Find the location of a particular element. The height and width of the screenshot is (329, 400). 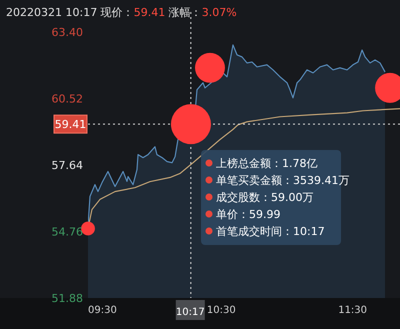

annotation: 单价：59.99 is located at coordinates (248, 214).